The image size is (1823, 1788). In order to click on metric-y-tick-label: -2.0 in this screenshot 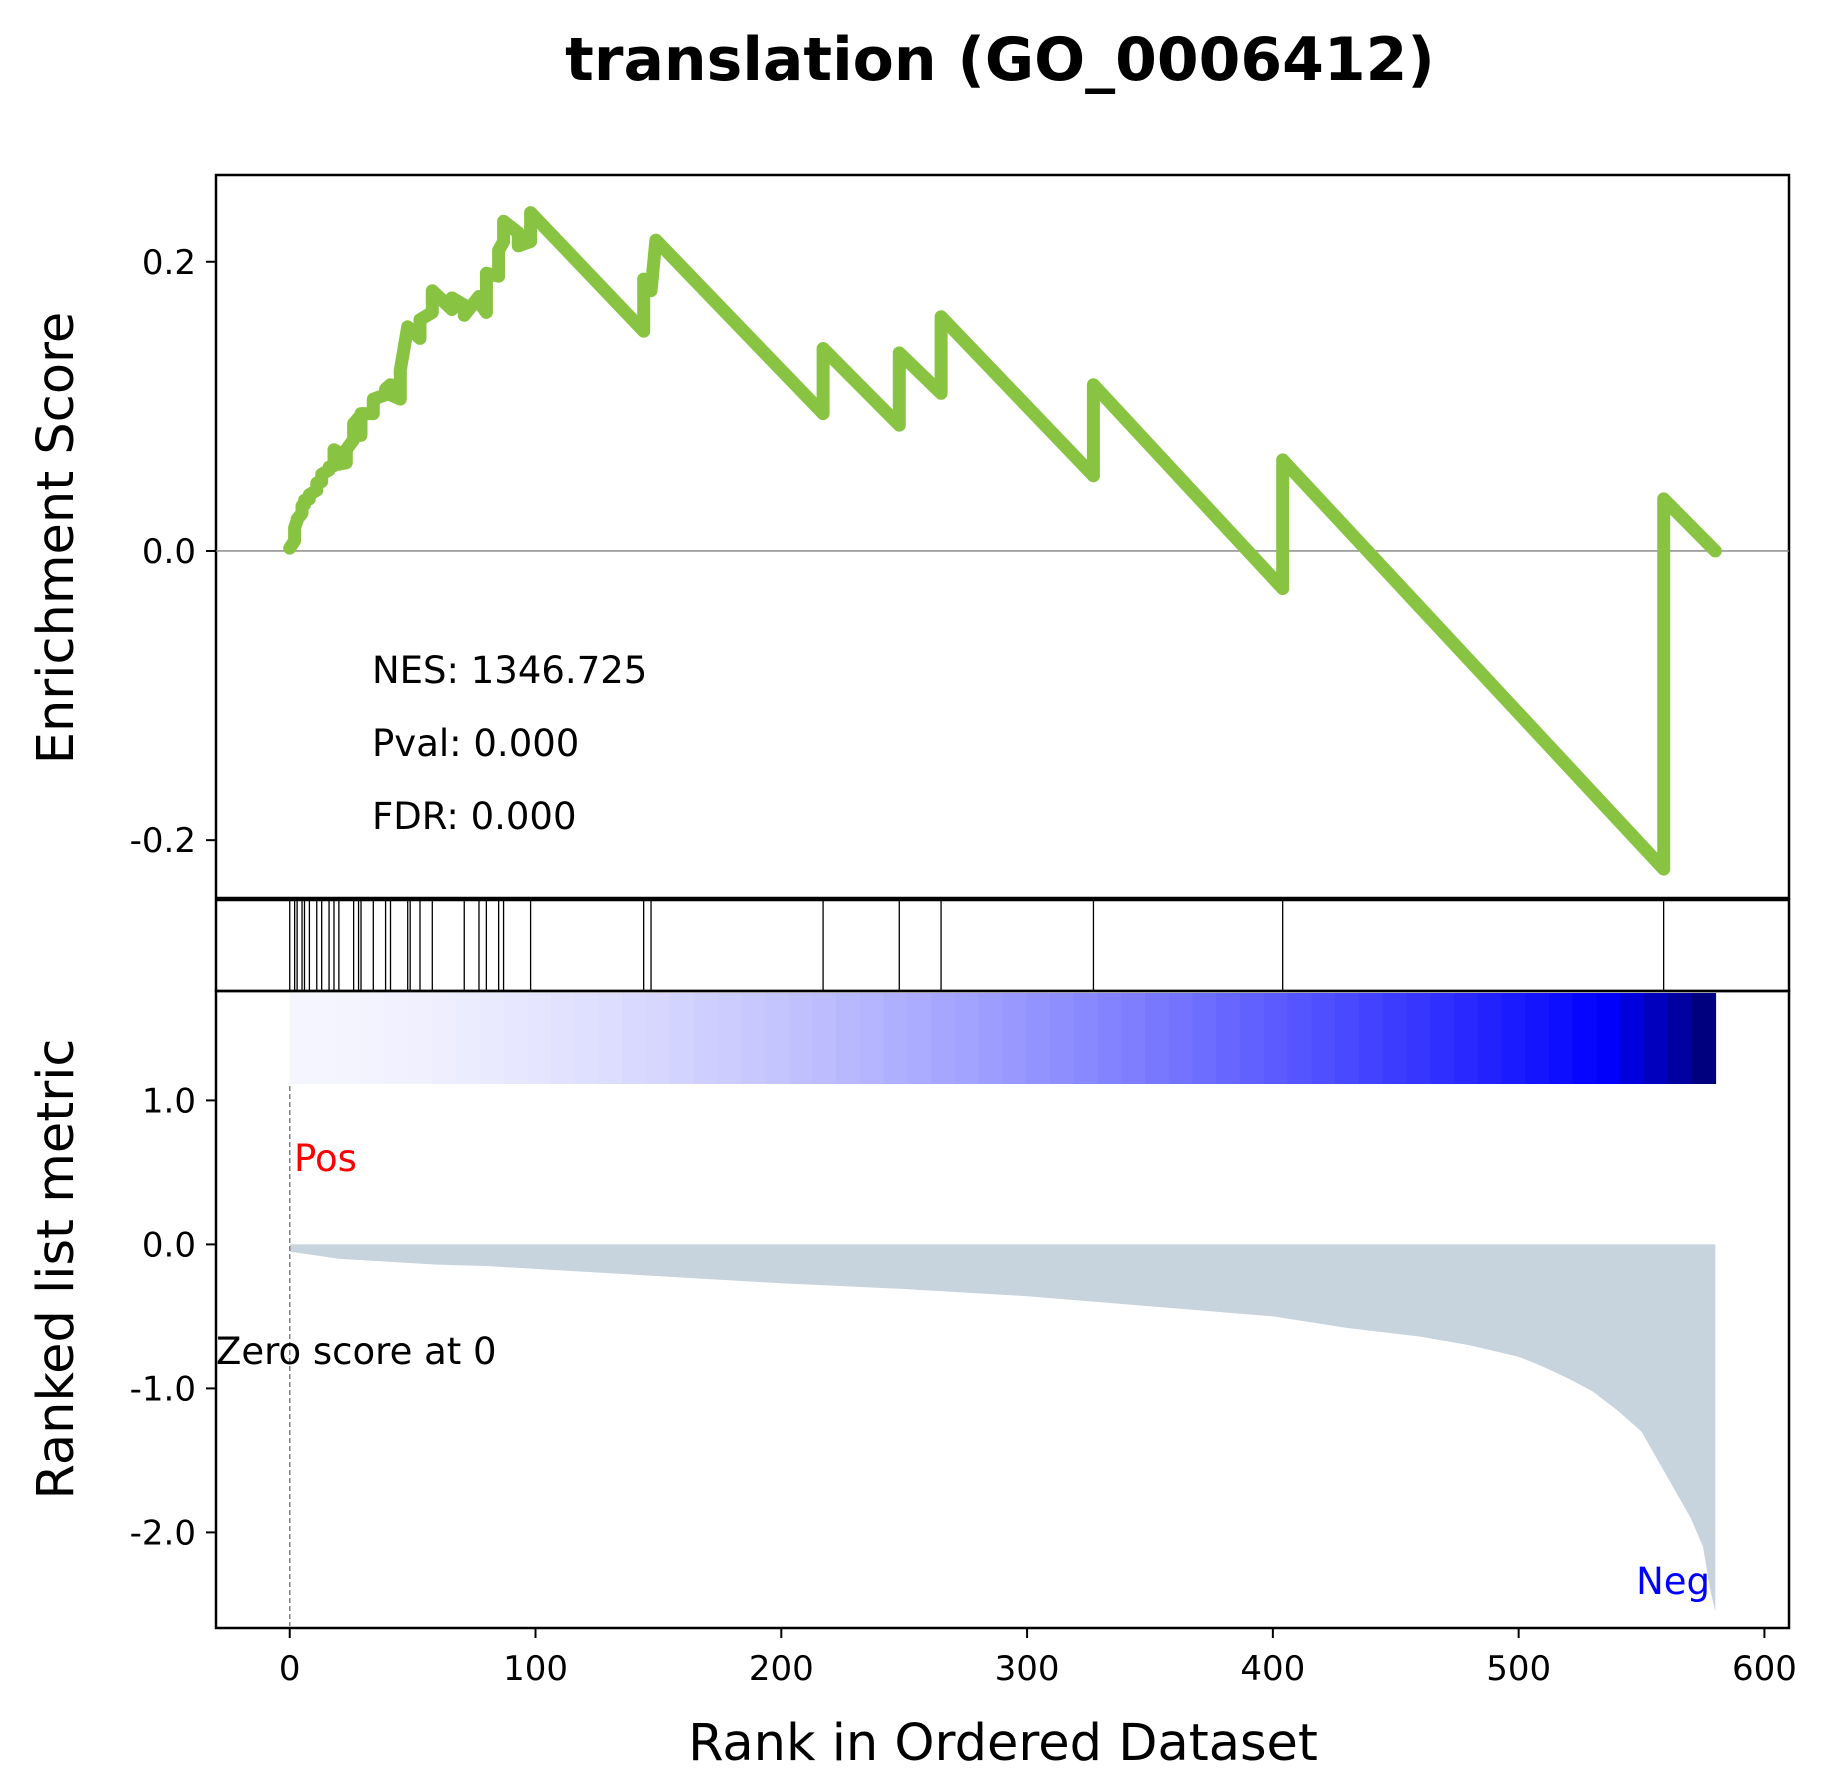, I will do `click(163, 1533)`.